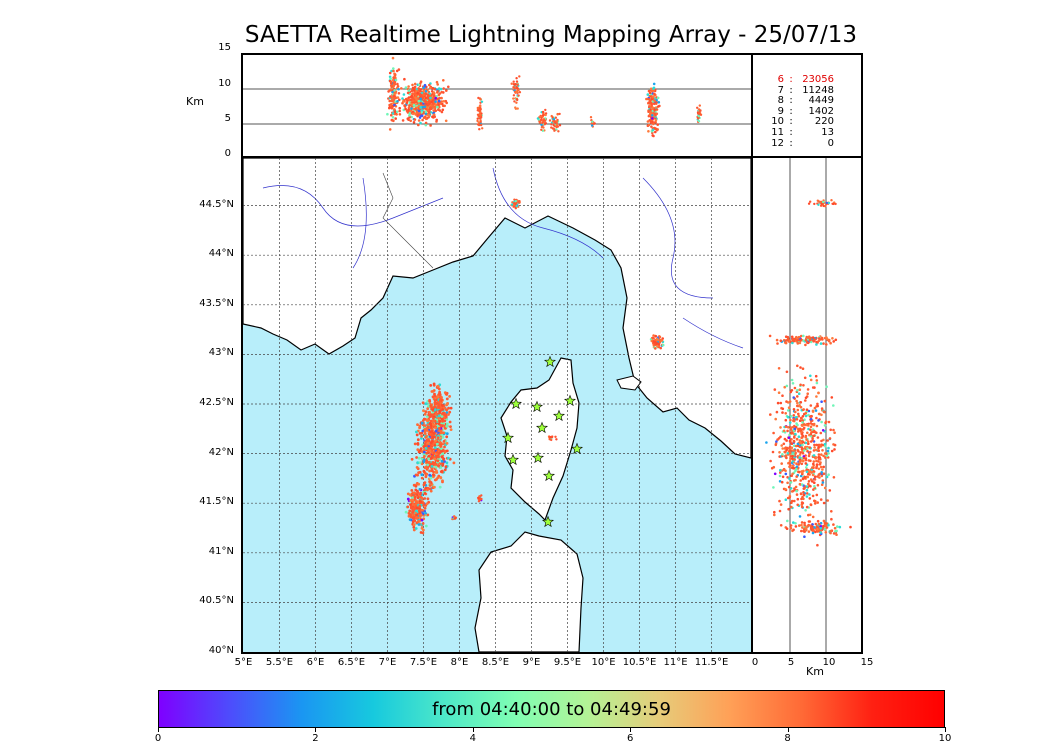 The width and height of the screenshot is (1050, 750). Describe the element at coordinates (630, 738) in the screenshot. I see `colorbar-tick-label: 6` at that location.